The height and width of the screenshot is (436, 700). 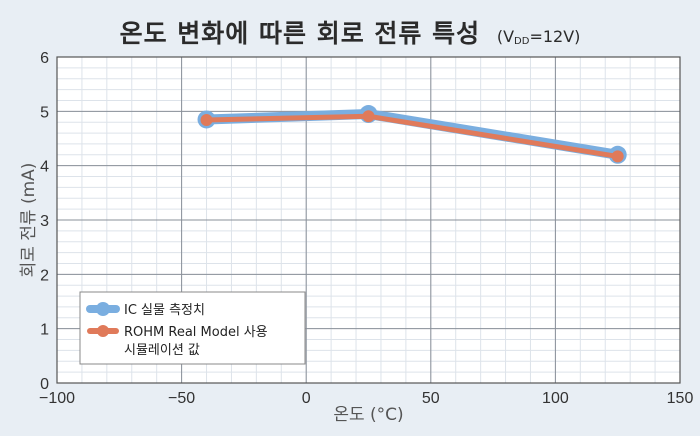 I want to click on x-tick-label: 100, so click(x=555, y=398).